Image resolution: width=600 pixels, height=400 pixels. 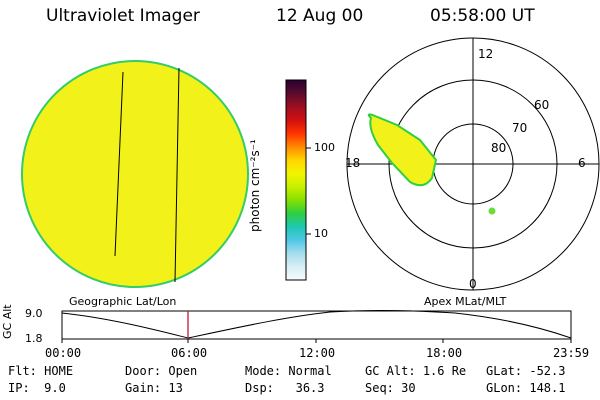 I want to click on mlat-label-80: 80, so click(x=499, y=148).